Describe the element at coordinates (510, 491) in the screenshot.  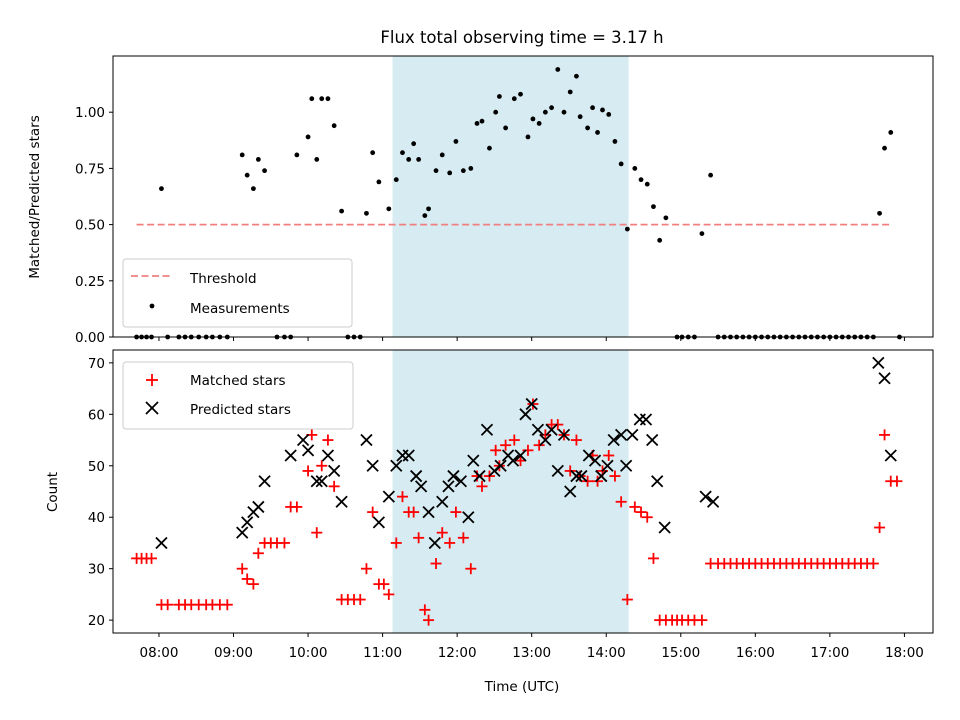
I see `bottom-highlight-band` at that location.